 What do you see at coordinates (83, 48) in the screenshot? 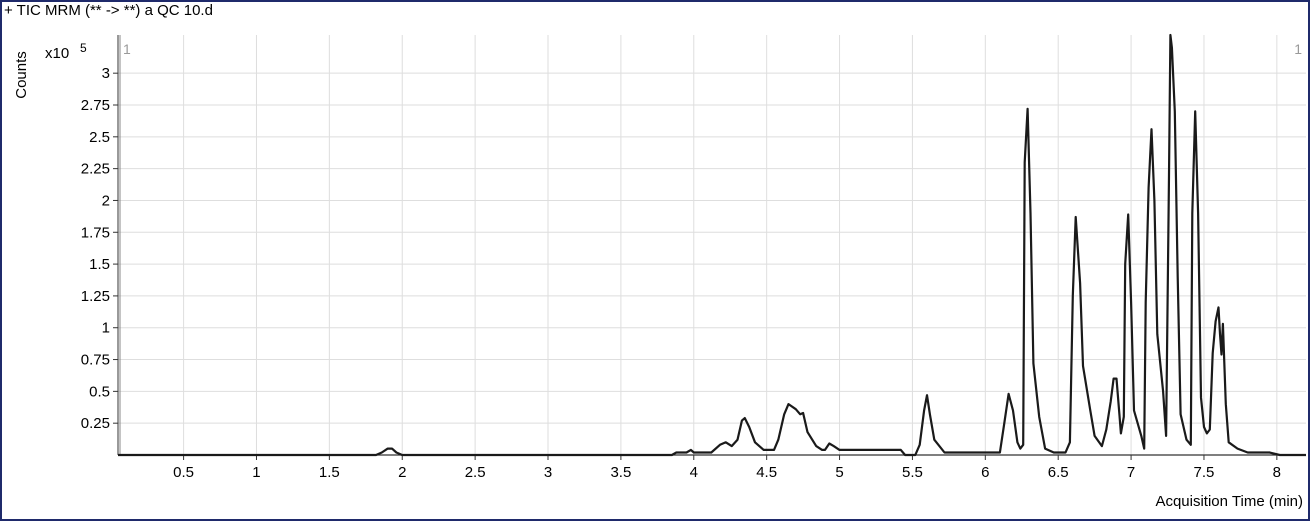
I see `y-exponent-label: 5` at bounding box center [83, 48].